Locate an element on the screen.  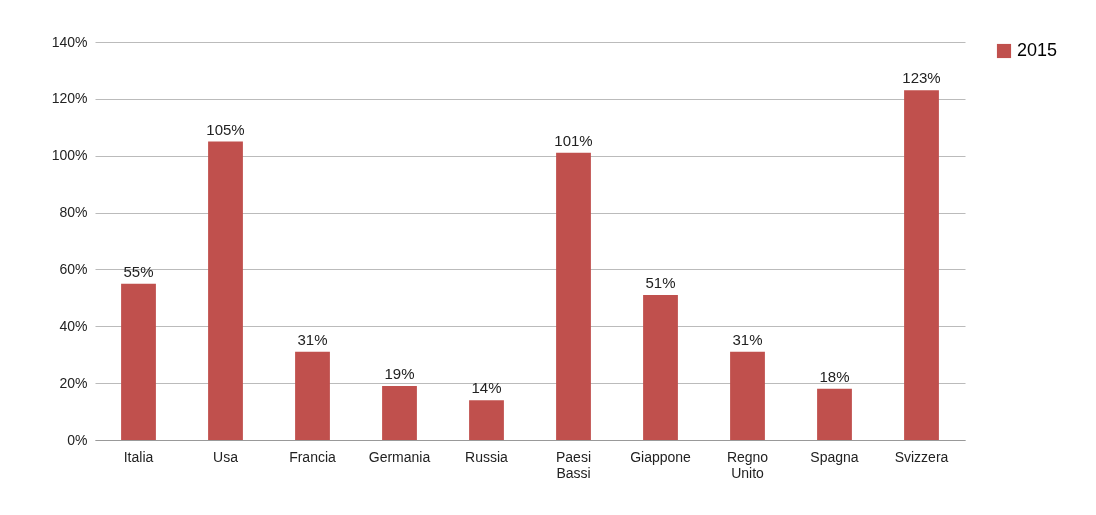
y-tick-label: 0% is located at coordinates (77, 439).